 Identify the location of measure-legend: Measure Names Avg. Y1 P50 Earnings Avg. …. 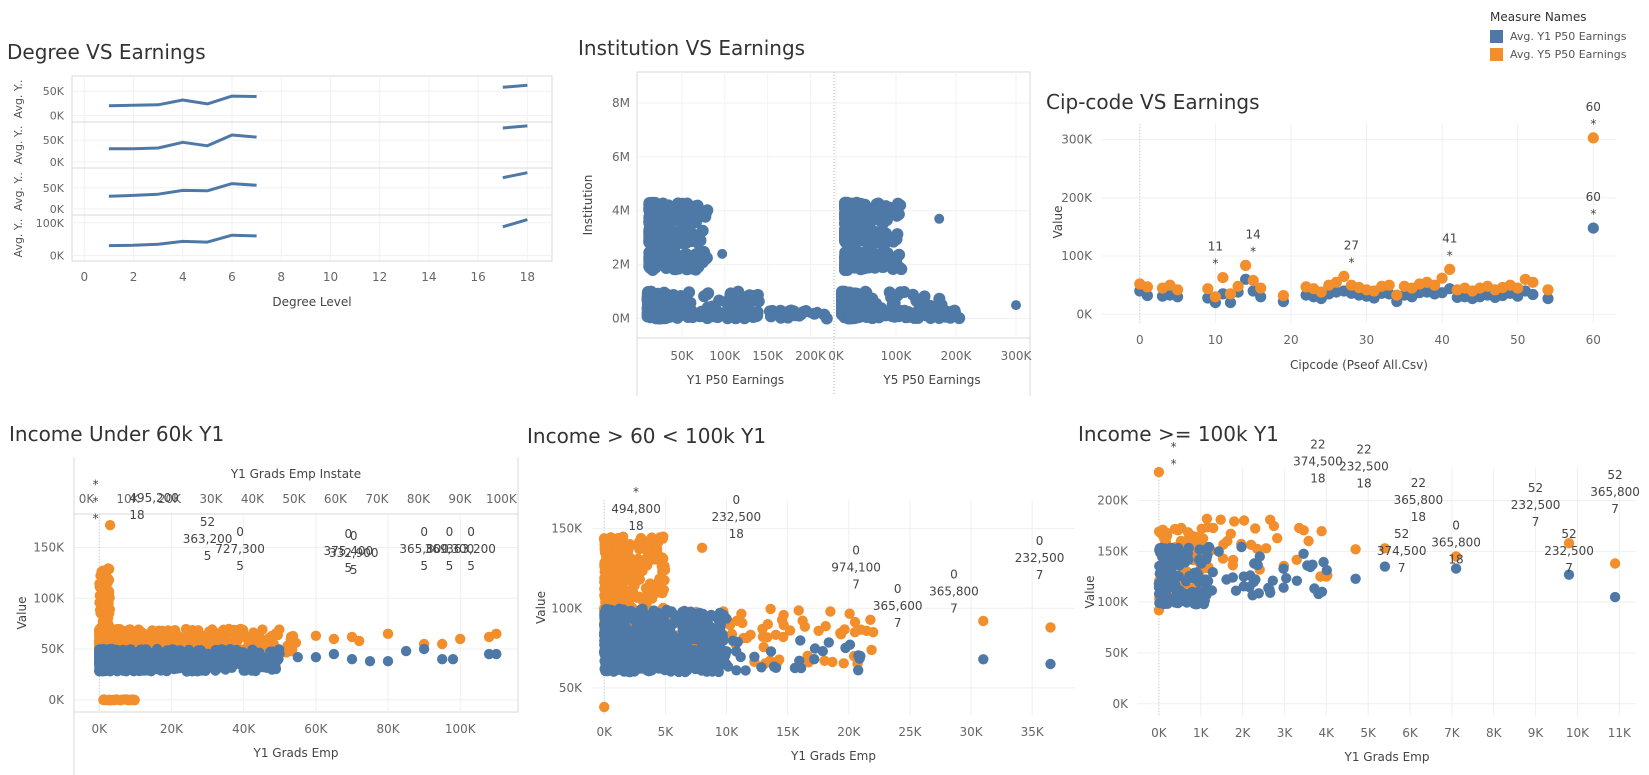
(1569, 36).